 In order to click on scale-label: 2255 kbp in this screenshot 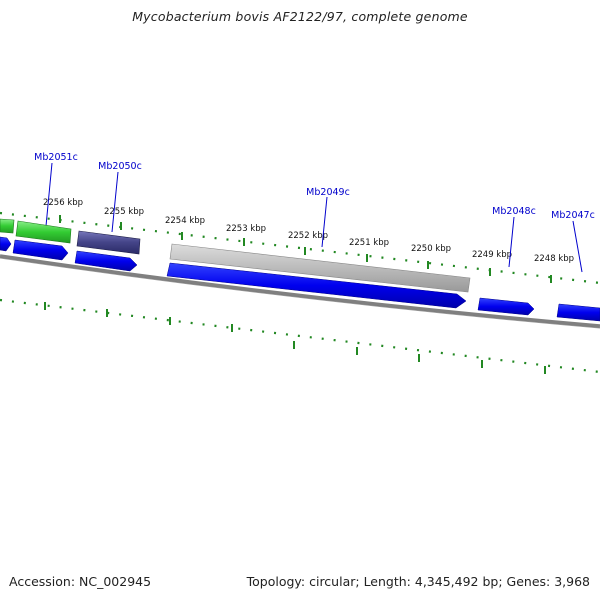, I will do `click(124, 212)`.